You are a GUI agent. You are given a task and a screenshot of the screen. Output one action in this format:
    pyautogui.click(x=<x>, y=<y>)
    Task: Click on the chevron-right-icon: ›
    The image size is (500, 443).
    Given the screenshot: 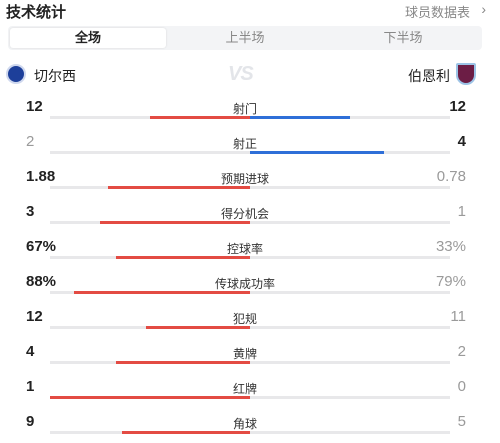 What is the action you would take?
    pyautogui.click(x=483, y=9)
    